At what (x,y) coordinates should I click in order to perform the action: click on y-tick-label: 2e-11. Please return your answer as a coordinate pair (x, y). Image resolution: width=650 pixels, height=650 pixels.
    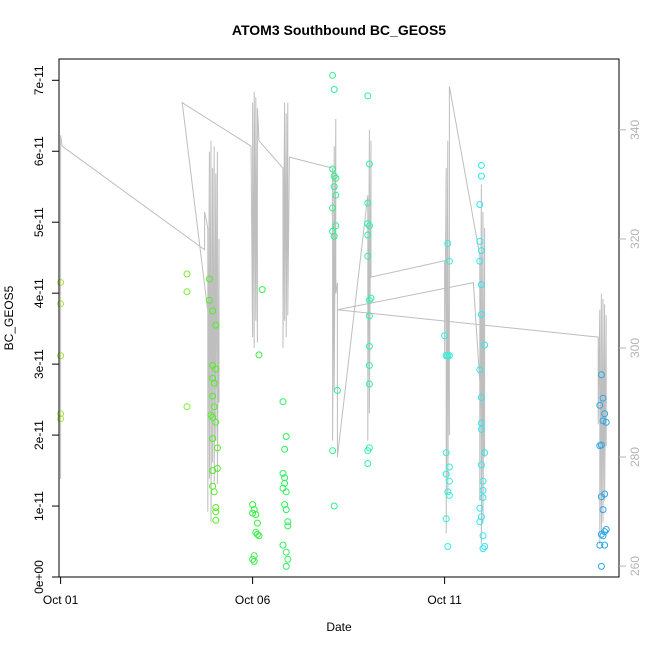
    Looking at the image, I should click on (39, 435).